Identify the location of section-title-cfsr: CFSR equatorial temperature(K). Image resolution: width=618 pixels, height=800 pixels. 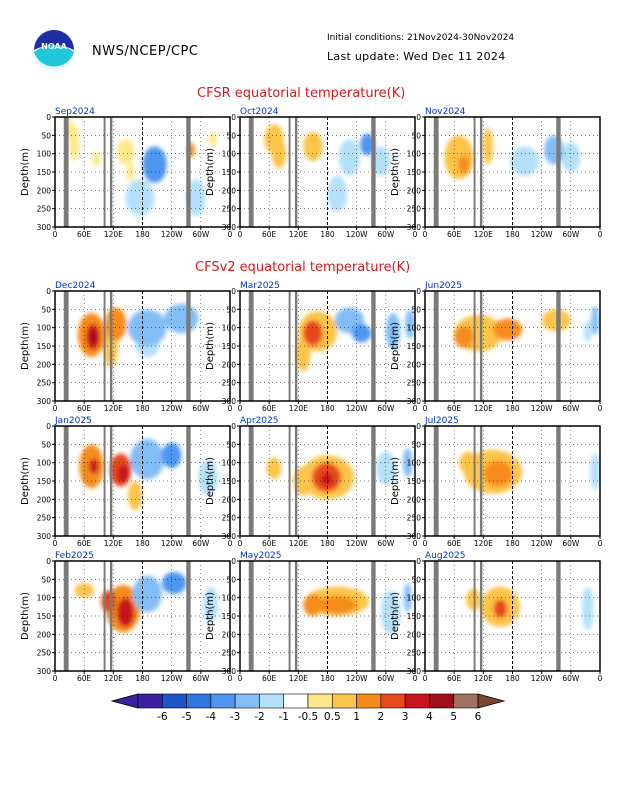
(301, 93).